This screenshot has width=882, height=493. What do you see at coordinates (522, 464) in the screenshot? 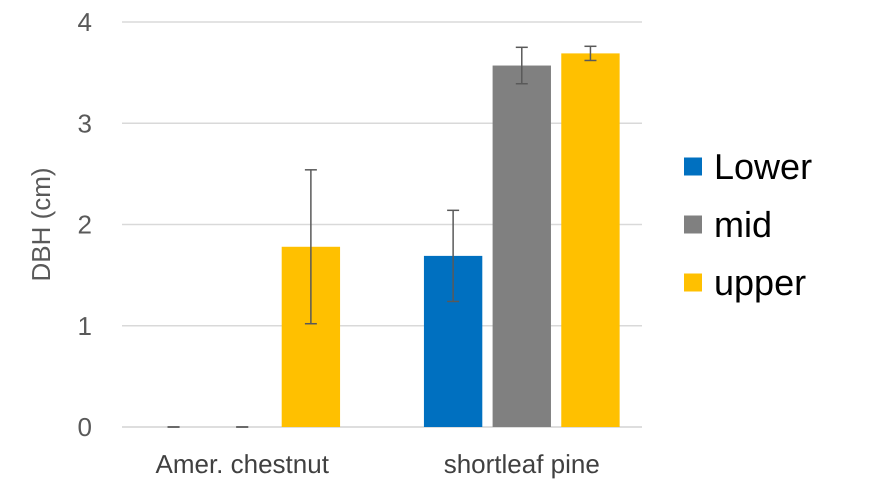
I see `x-tick-label: shortleaf pine` at bounding box center [522, 464].